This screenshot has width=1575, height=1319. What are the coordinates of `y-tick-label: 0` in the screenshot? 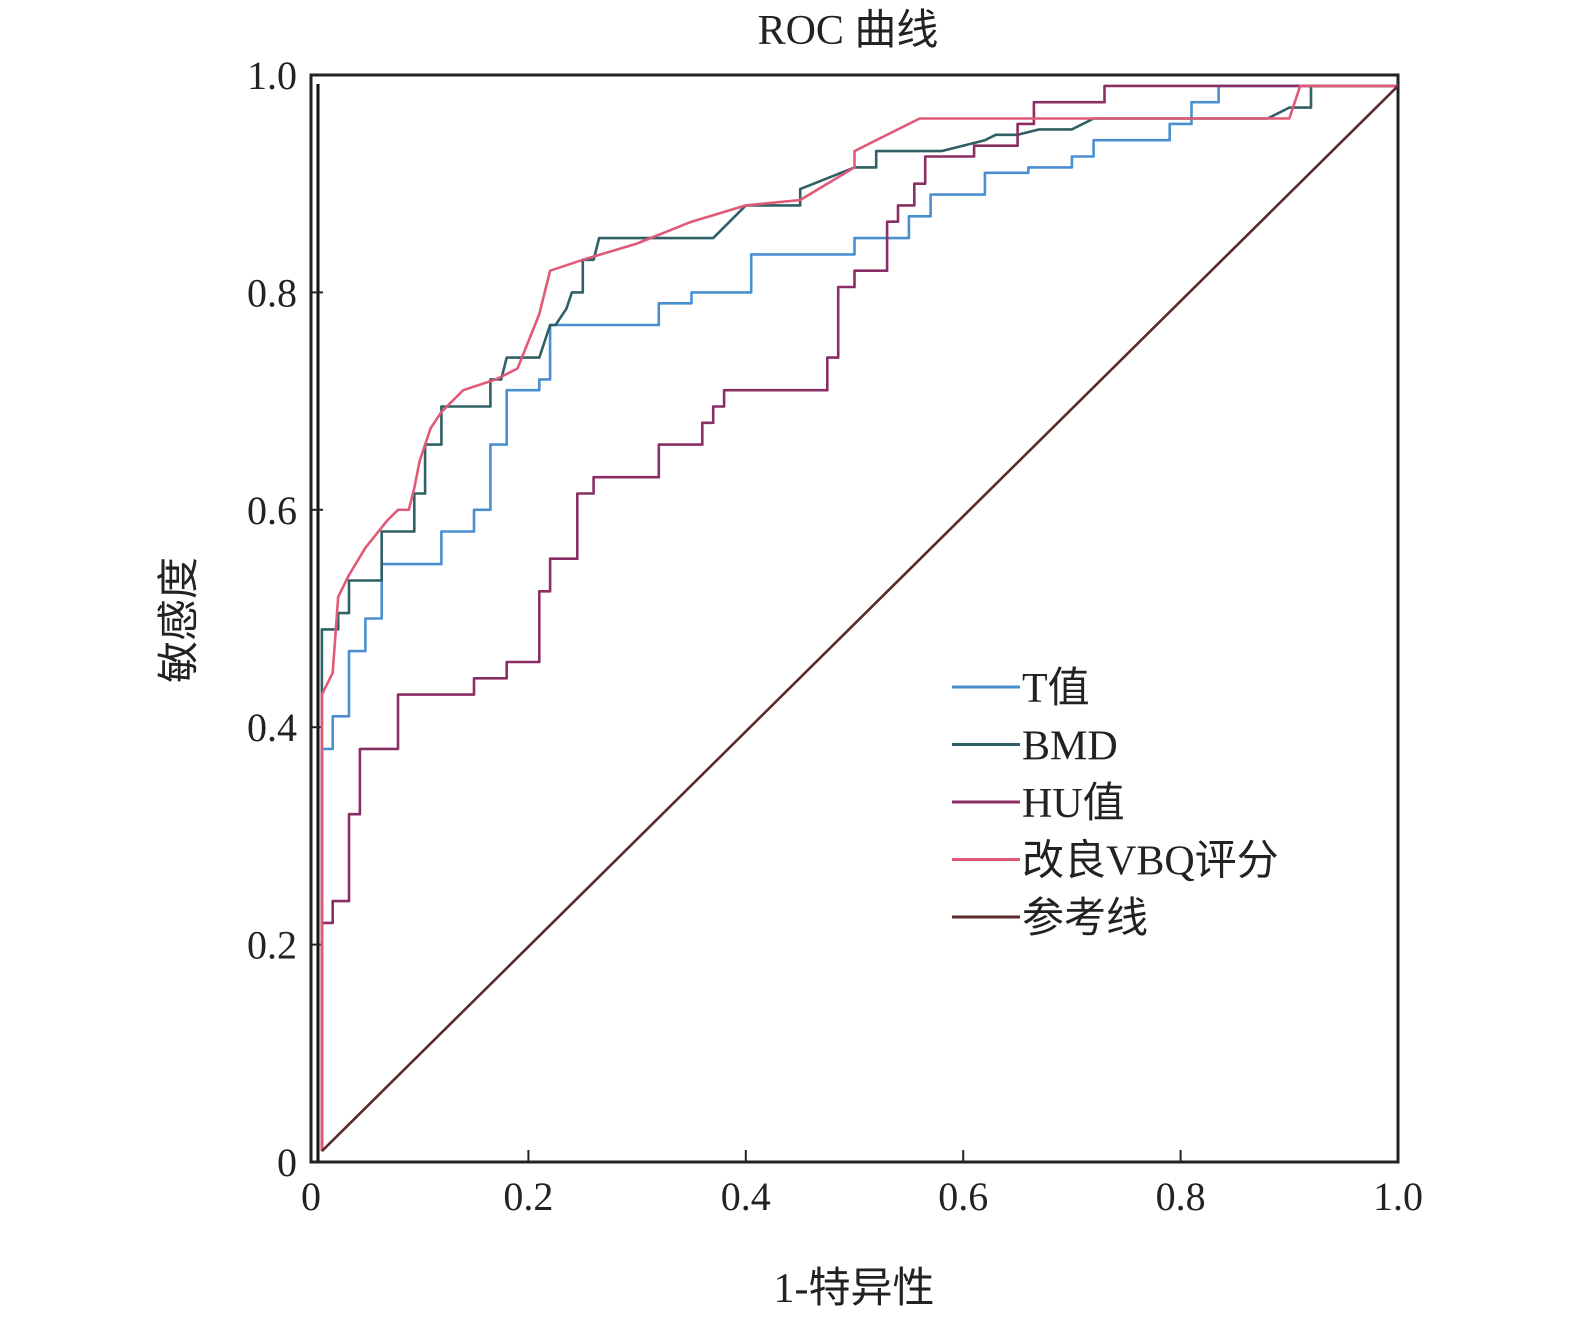 It's located at (287, 1162).